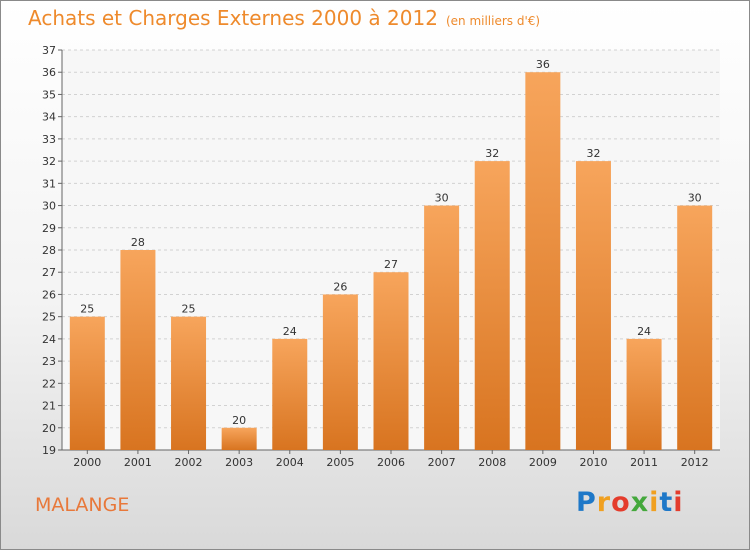 The image size is (750, 550). What do you see at coordinates (233, 18) in the screenshot?
I see `chart-title-text: Achats et Charges Externes 2000 à 2012` at bounding box center [233, 18].